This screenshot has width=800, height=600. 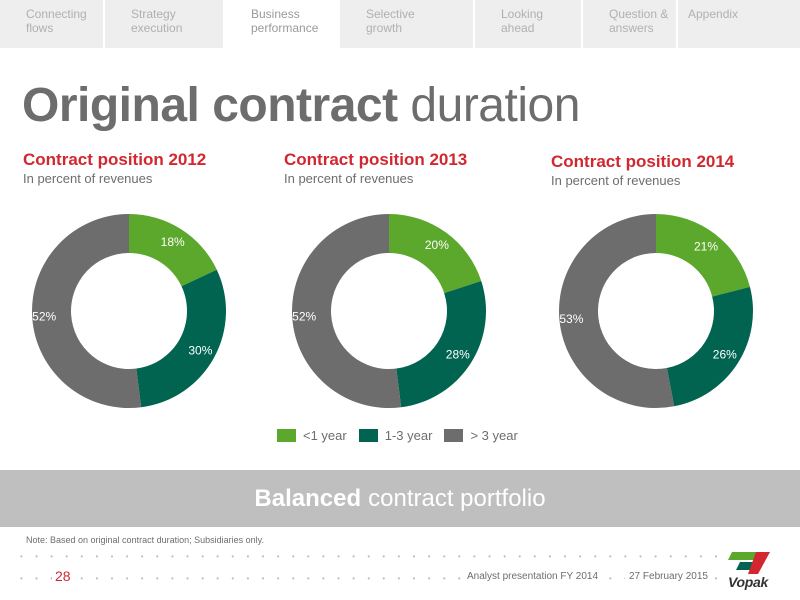 What do you see at coordinates (571, 319) in the screenshot?
I see `donut-label-long: 53%` at bounding box center [571, 319].